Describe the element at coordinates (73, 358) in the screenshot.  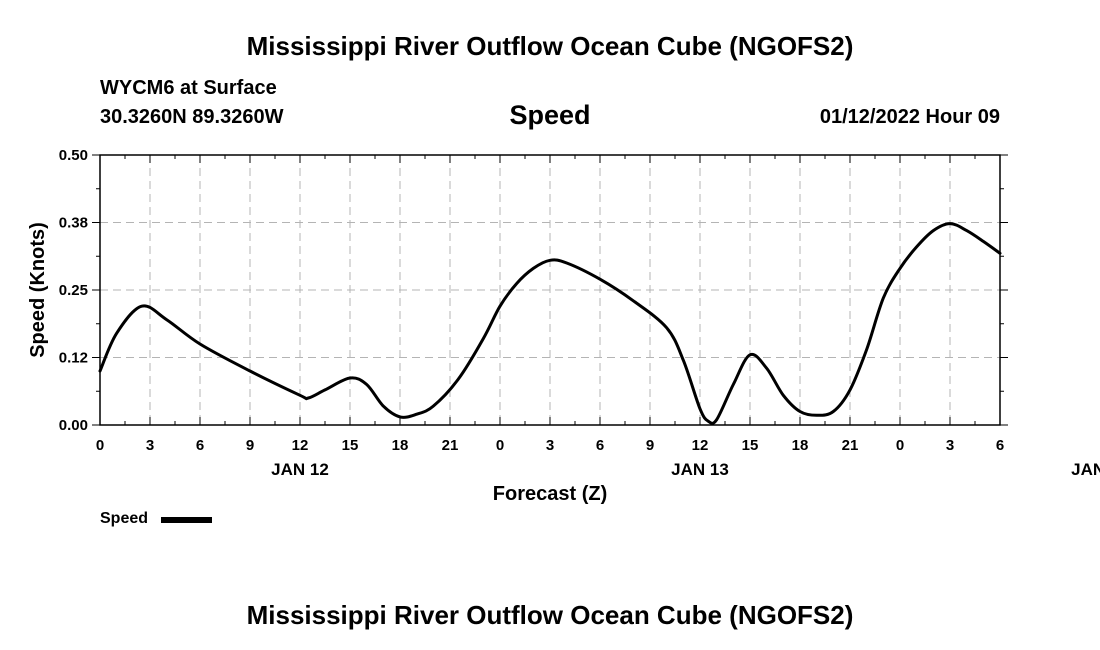
I see `y-tick-label: 0.12` at that location.